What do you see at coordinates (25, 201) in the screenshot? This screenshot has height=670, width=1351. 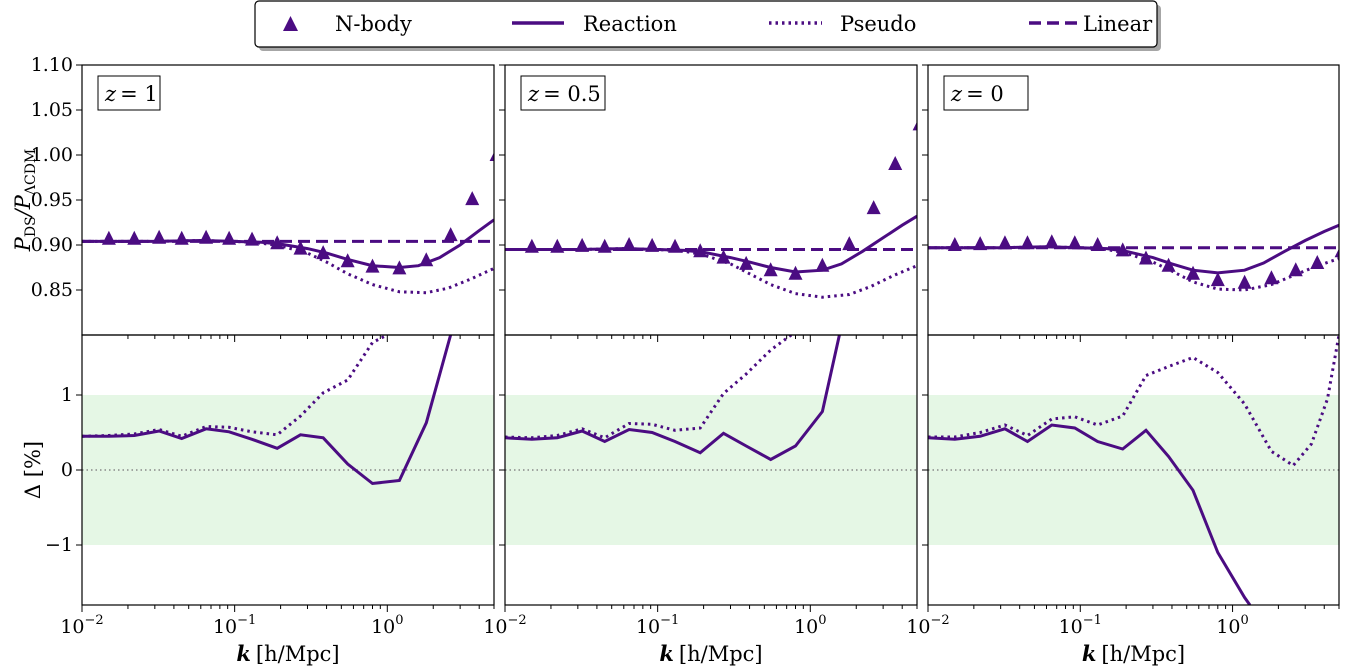 I see `y-axis-label-top: PDS/PΛCDM` at bounding box center [25, 201].